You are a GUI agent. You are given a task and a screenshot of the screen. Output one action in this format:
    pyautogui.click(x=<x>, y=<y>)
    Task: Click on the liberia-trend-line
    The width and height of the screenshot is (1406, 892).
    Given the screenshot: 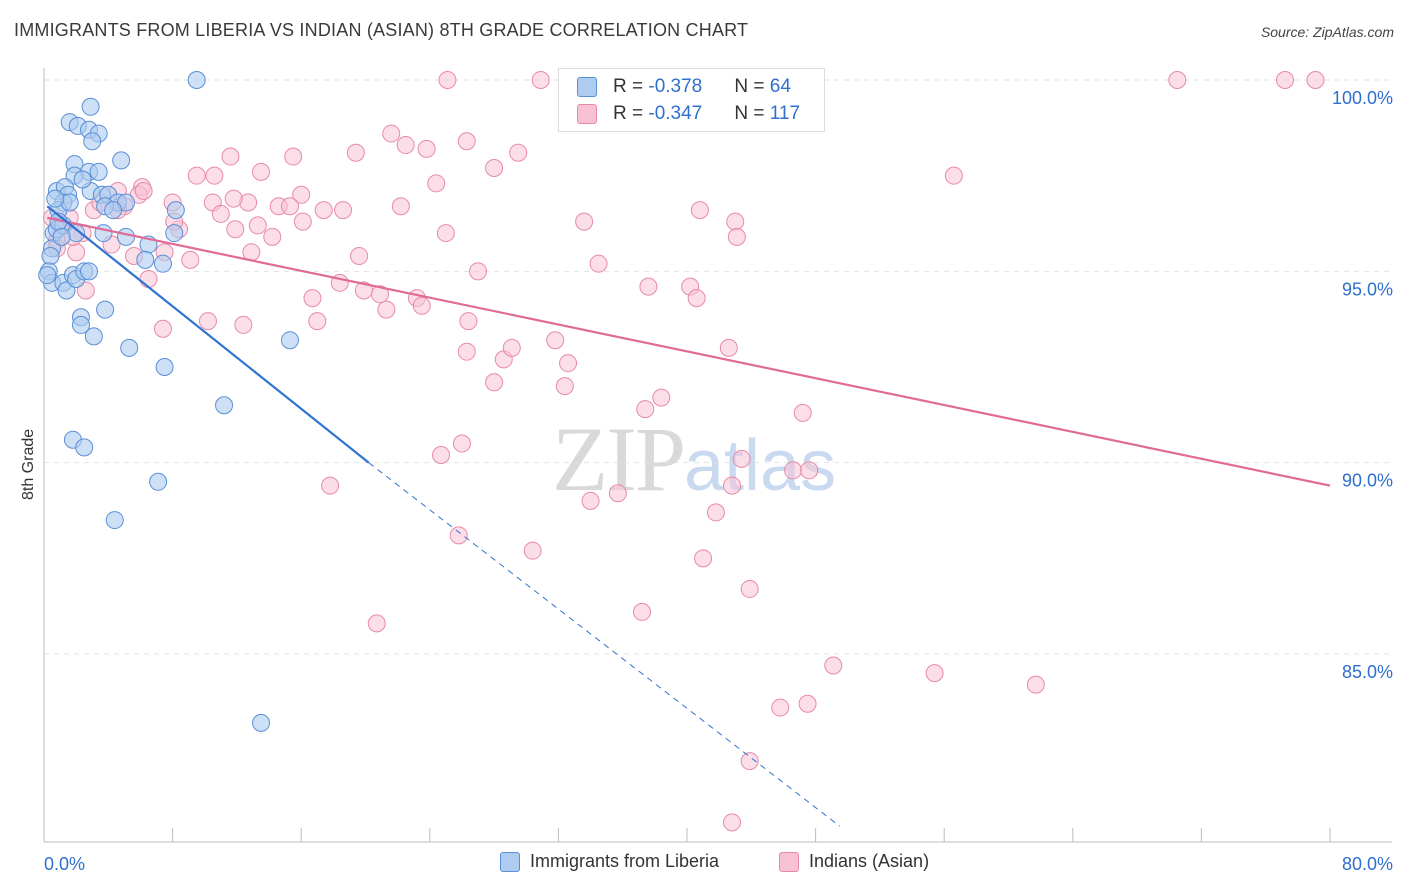 What is the action you would take?
    pyautogui.click(x=208, y=334)
    